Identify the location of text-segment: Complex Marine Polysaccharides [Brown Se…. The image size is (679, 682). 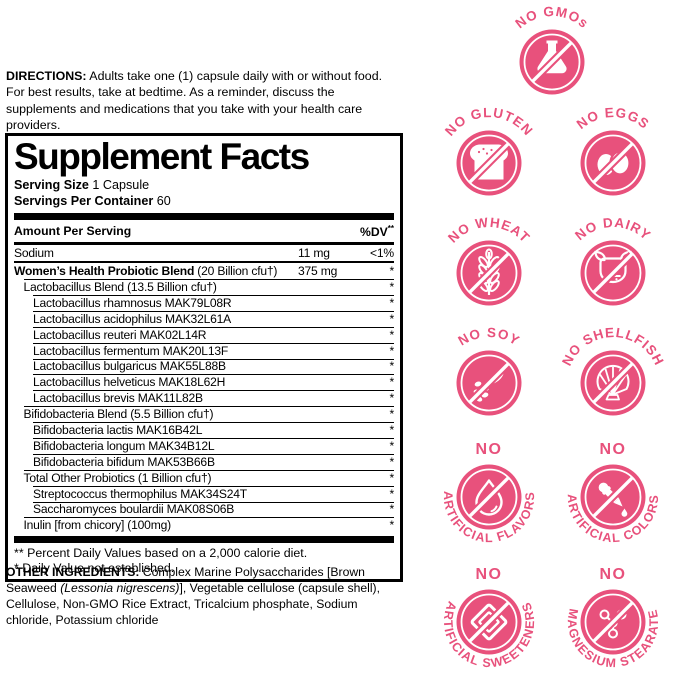
(185, 580).